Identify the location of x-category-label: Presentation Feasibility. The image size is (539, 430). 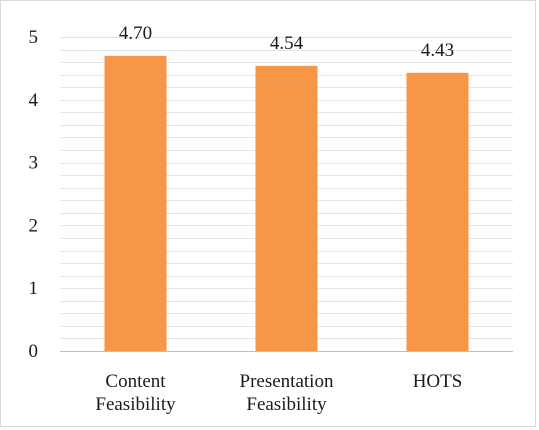
(287, 393).